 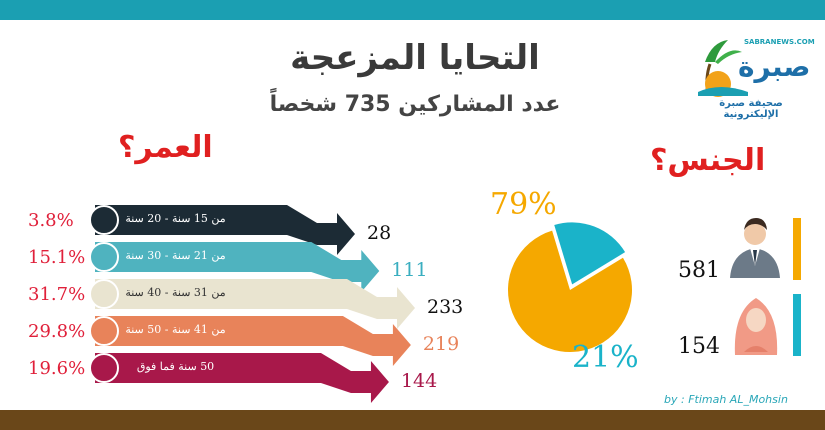 What do you see at coordinates (605, 357) in the screenshot?
I see `pie-label-female: 21%` at bounding box center [605, 357].